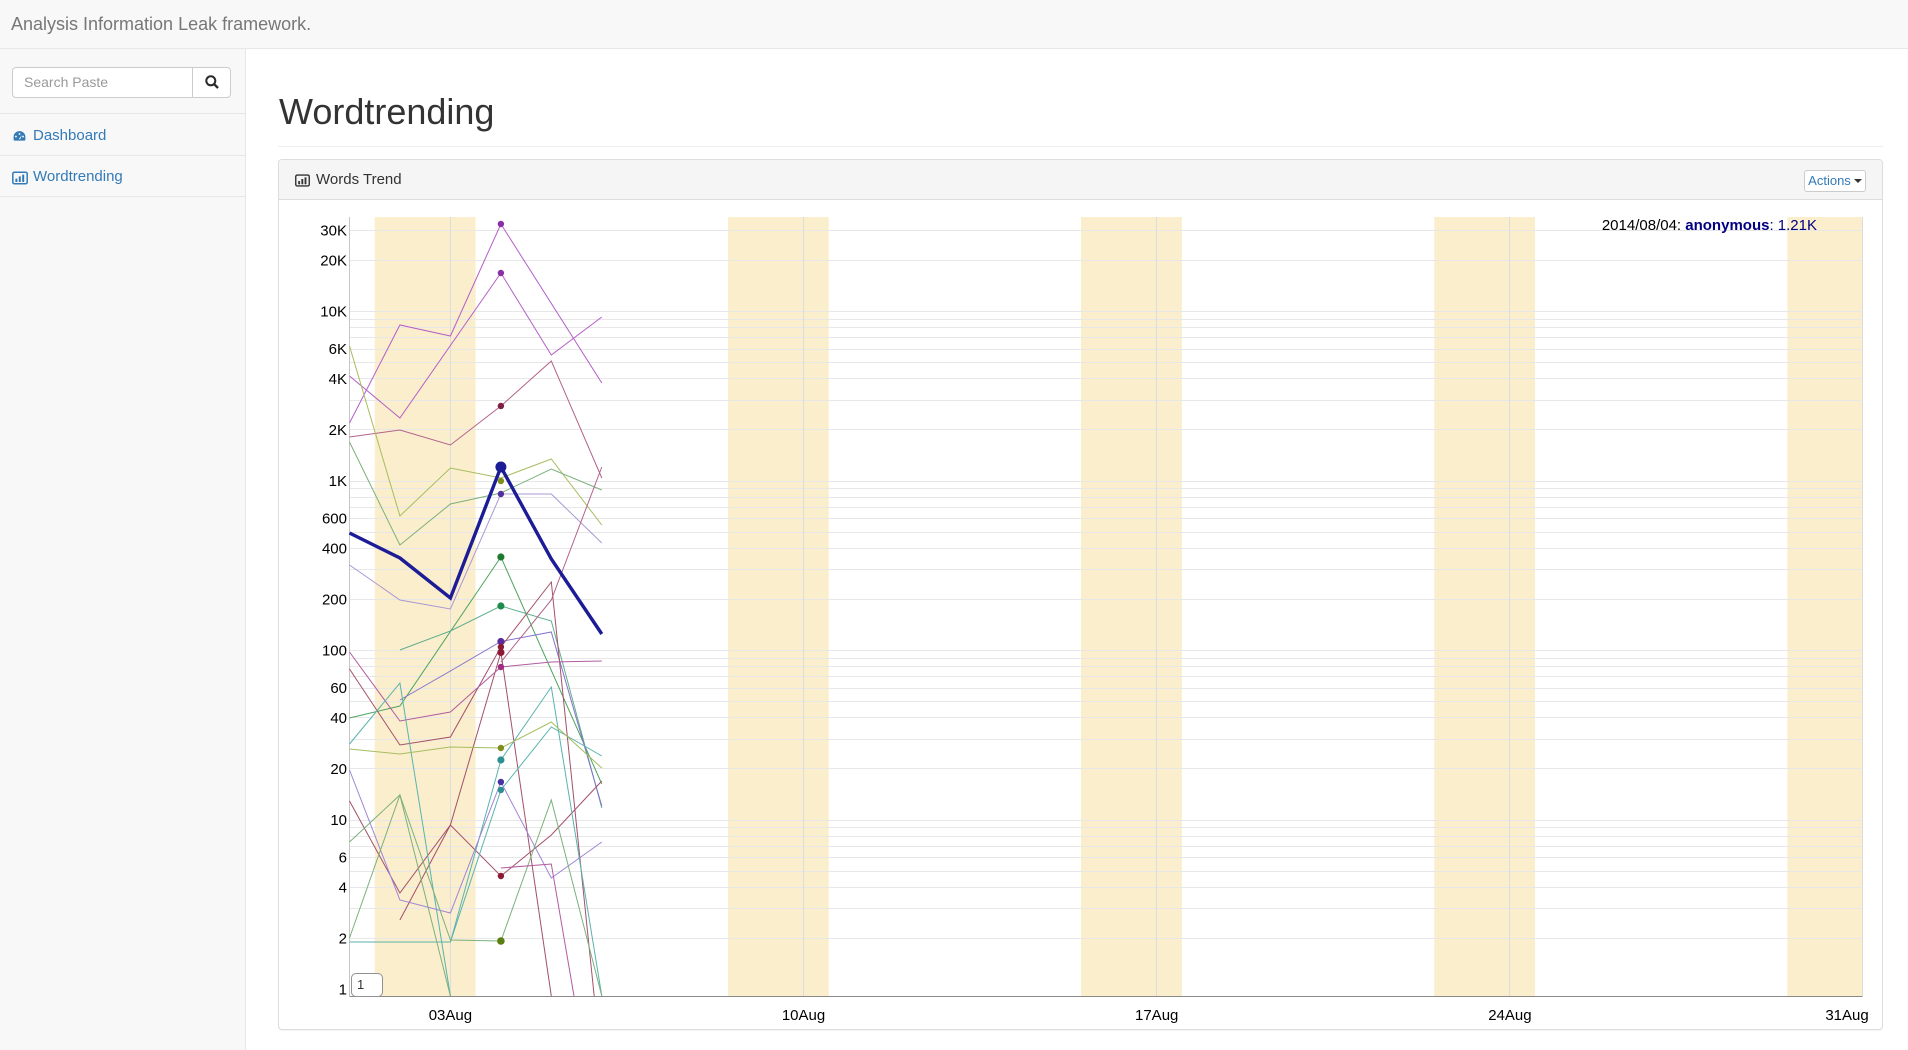  What do you see at coordinates (1709, 225) in the screenshot?
I see `svg-text: 2014/08/04: anonymous: 1.21K` at bounding box center [1709, 225].